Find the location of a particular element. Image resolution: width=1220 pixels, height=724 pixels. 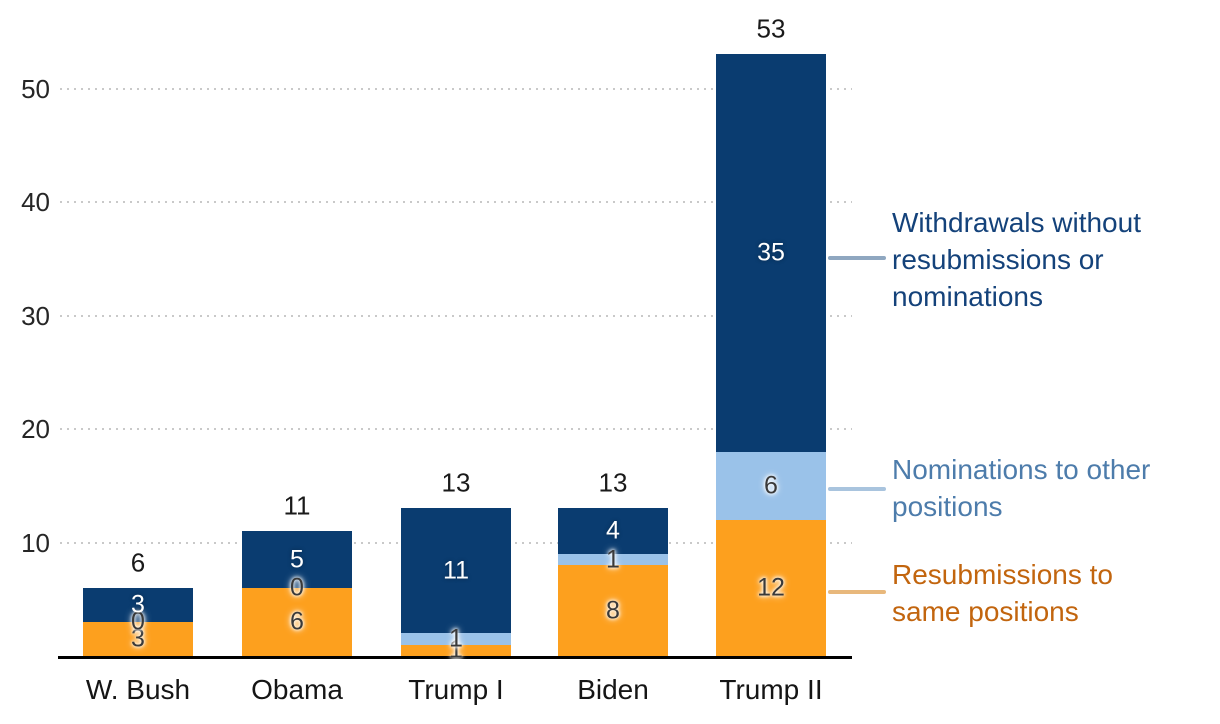

y-tick-label: 10 is located at coordinates (35, 542).